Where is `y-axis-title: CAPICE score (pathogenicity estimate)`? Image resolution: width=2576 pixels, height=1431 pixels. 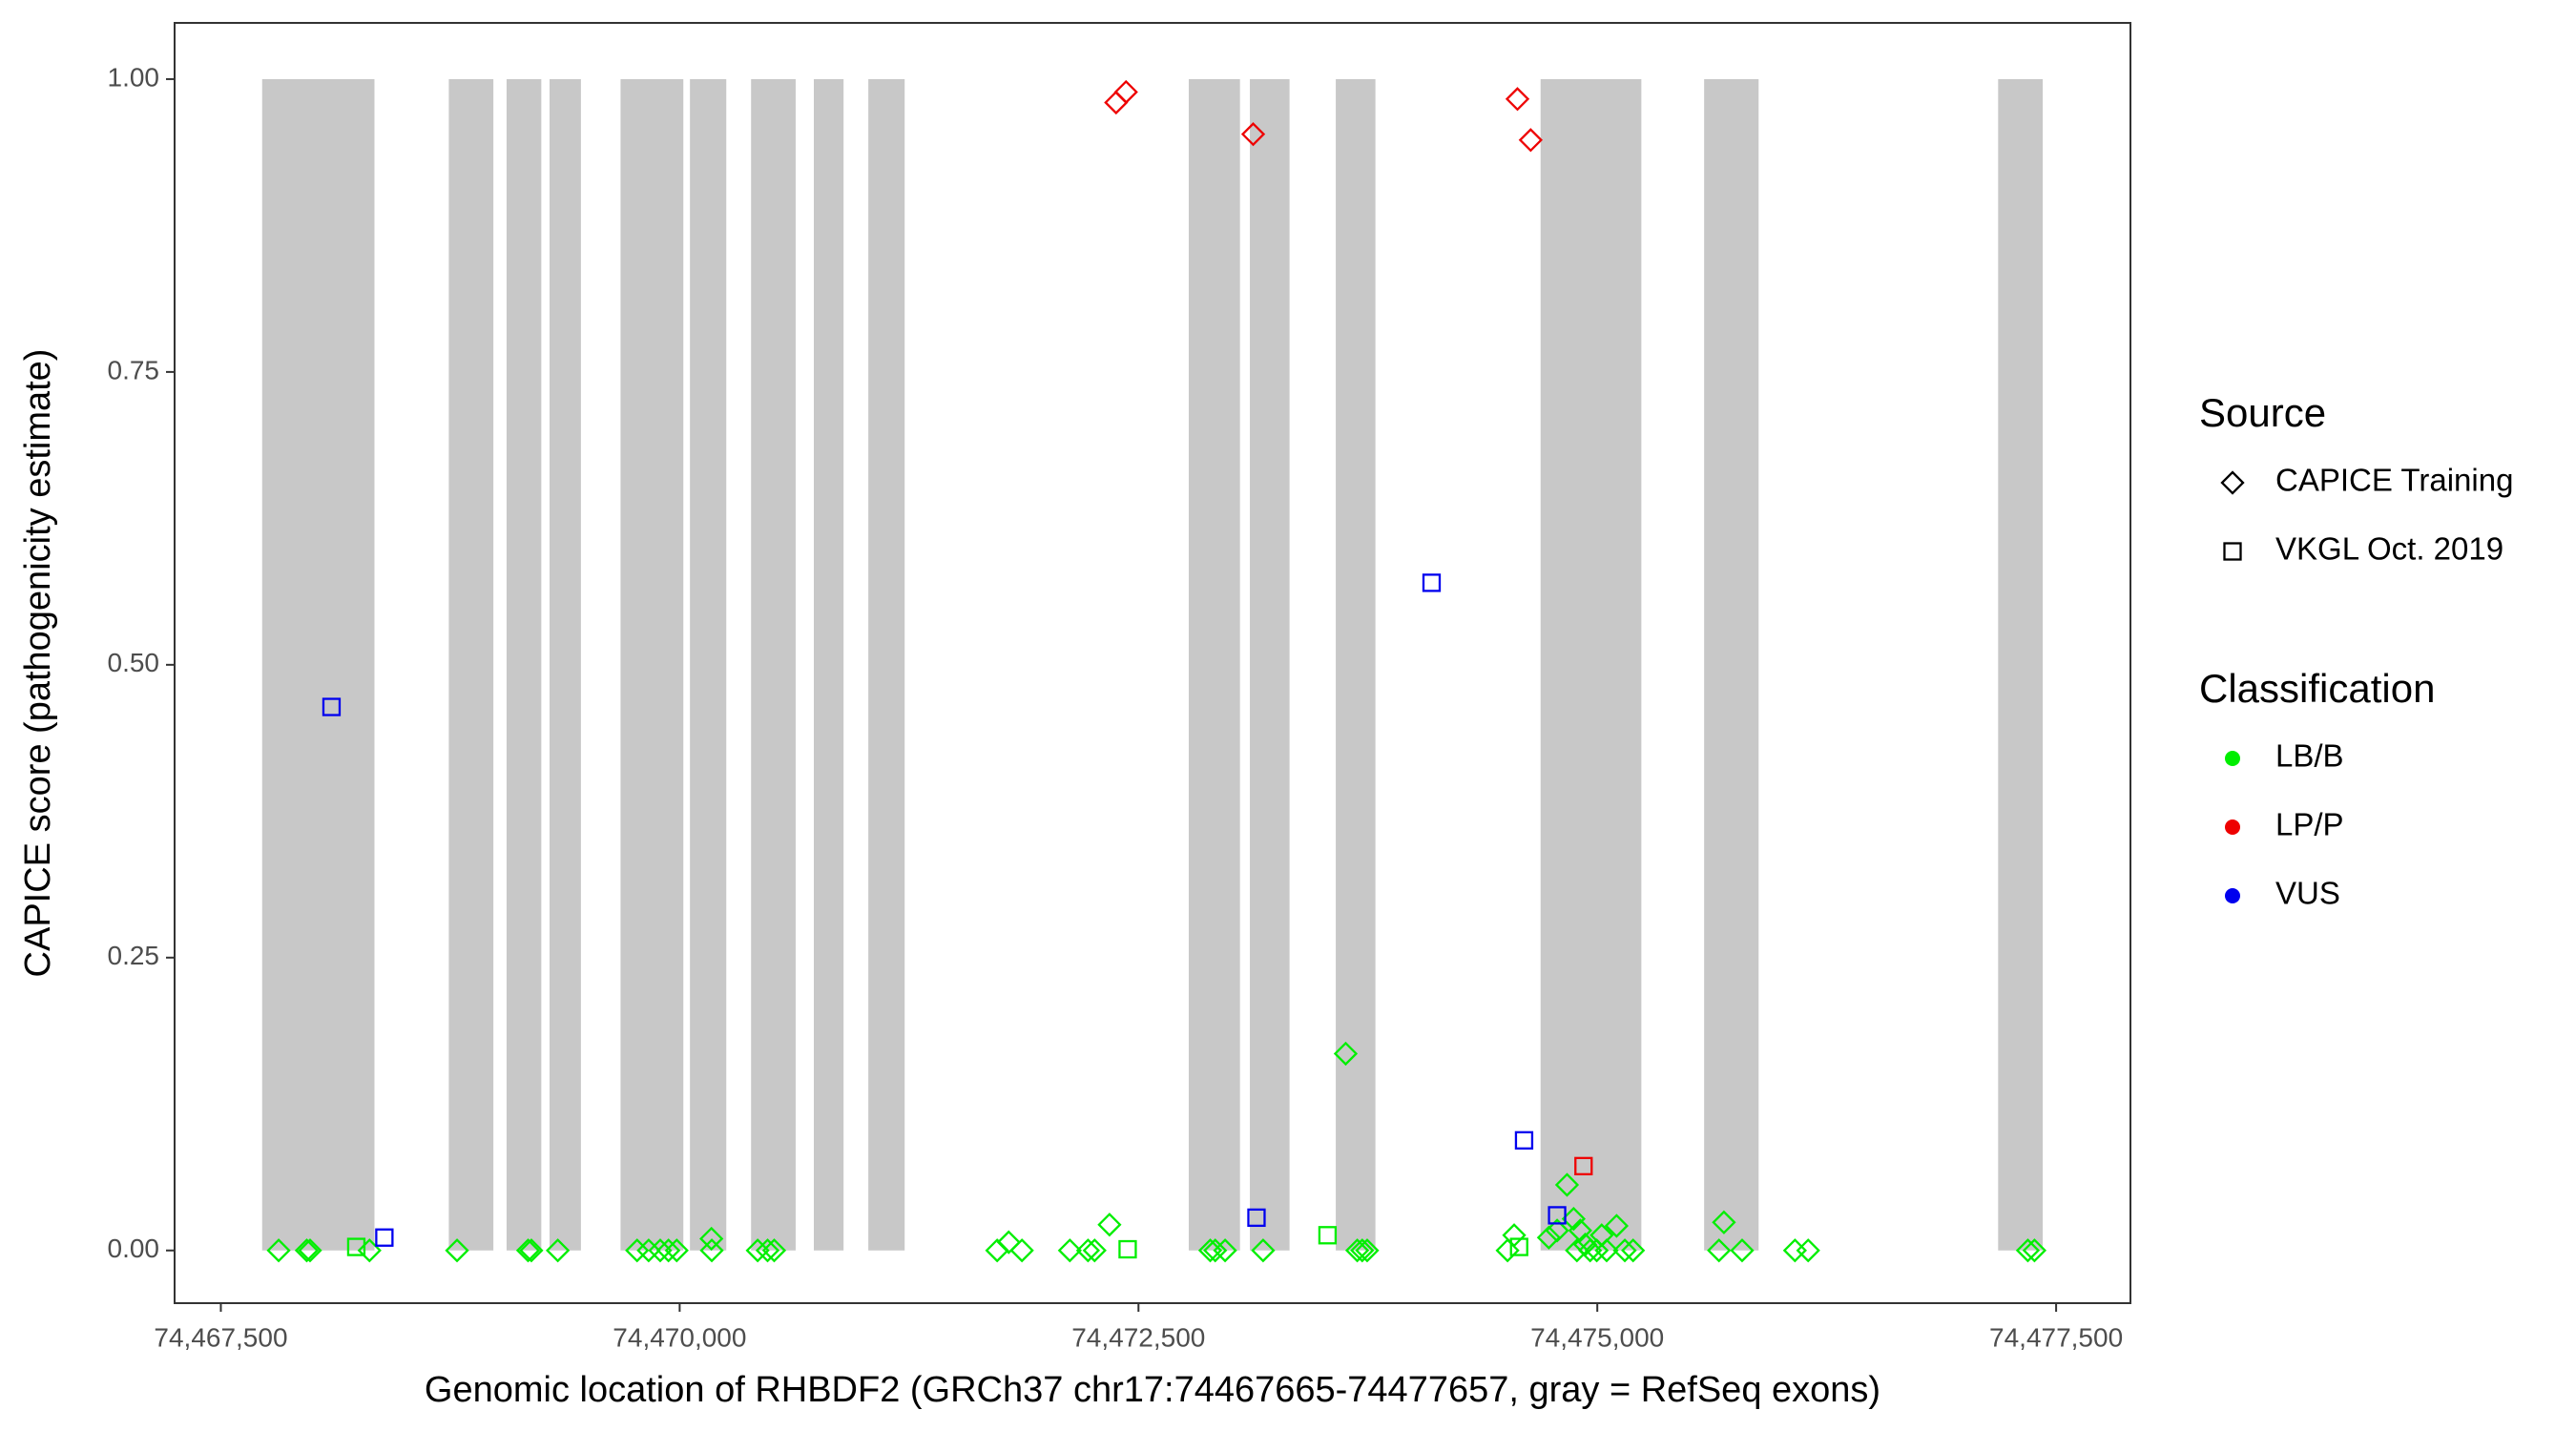
y-axis-title: CAPICE score (pathogenicity estimate) is located at coordinates (38, 663).